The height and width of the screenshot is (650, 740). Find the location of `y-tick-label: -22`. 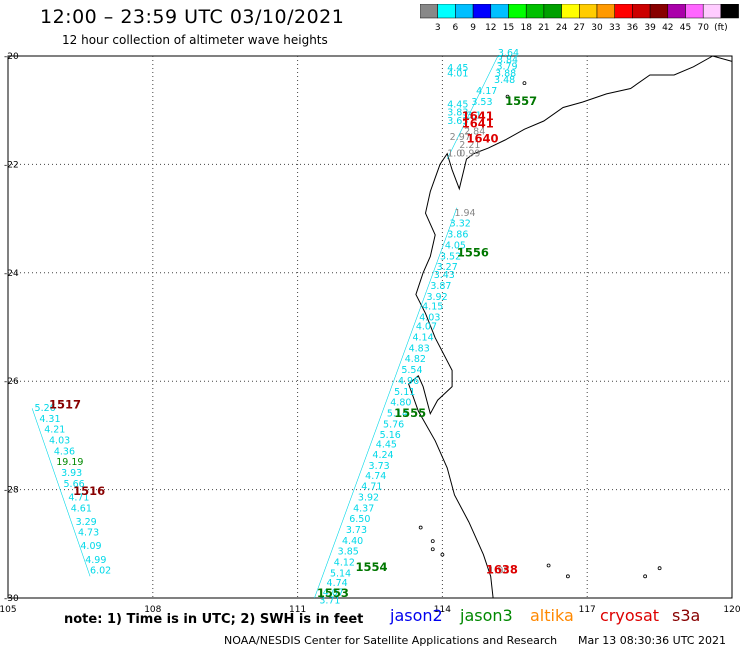

y-tick-label: -22 is located at coordinates (11, 165).